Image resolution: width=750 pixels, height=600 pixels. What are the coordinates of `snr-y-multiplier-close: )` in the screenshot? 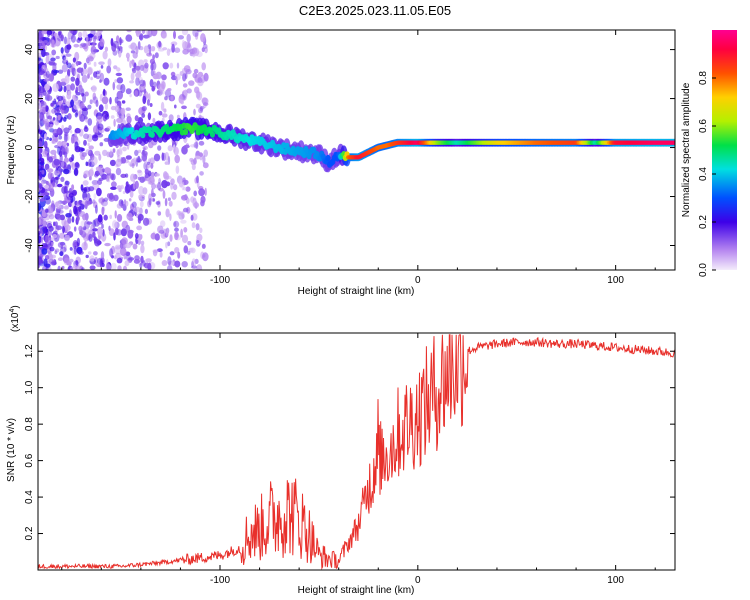 It's located at (15, 306).